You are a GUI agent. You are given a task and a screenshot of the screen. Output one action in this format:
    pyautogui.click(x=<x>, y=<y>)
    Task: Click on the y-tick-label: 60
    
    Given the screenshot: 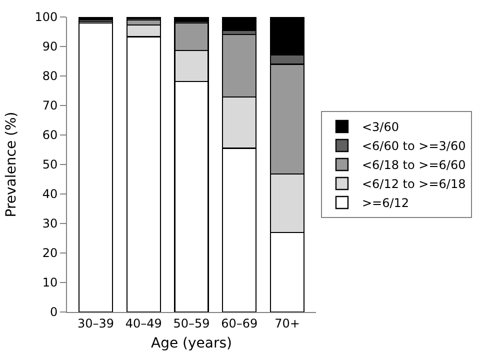 What is the action you would take?
    pyautogui.click(x=50, y=135)
    